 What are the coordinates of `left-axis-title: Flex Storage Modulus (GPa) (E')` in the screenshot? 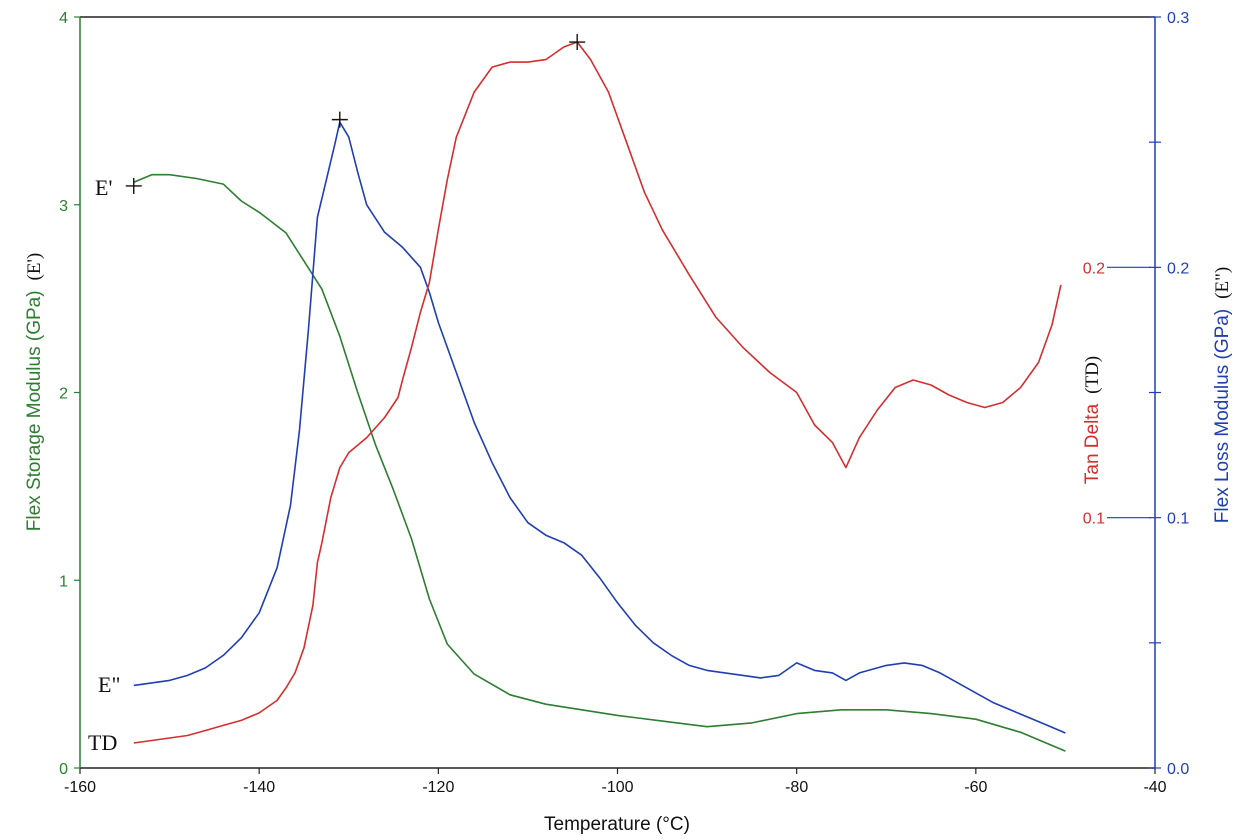 It's located at (34, 392).